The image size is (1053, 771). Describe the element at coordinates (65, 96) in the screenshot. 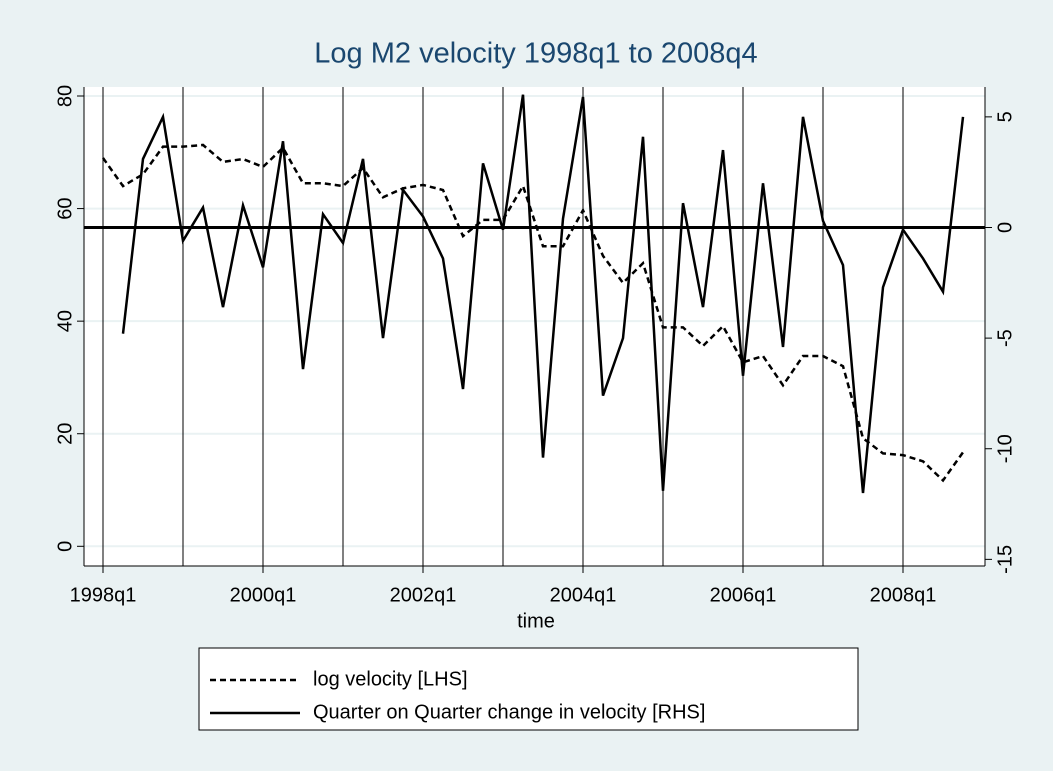

I see `y-tick-label: 80` at that location.